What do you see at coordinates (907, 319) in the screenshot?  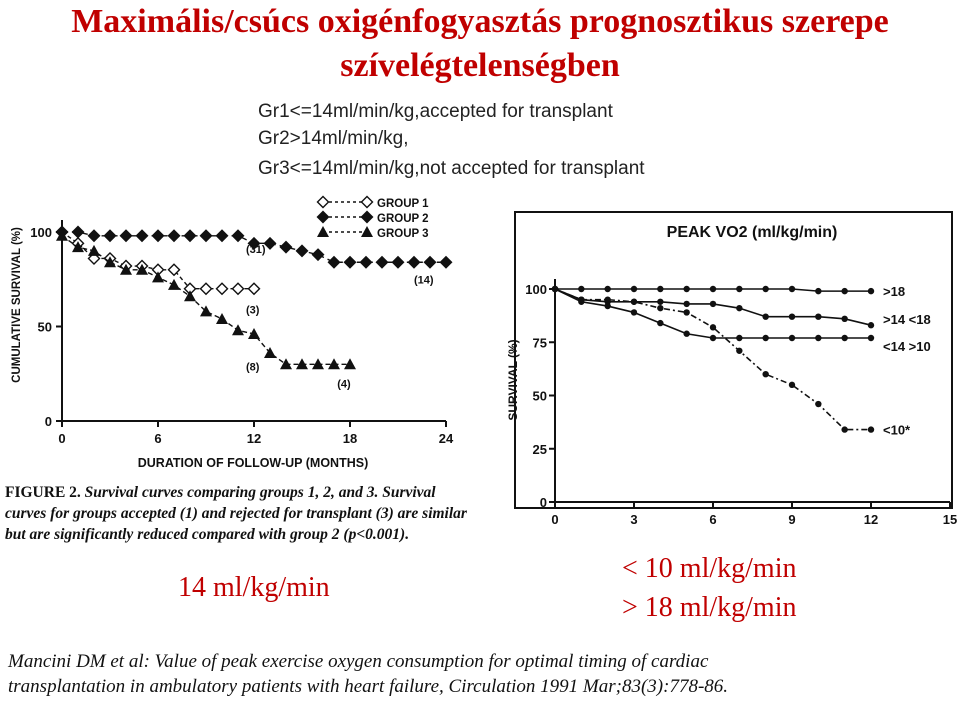 I see `series-end-label-vo2-2: >14 <18` at bounding box center [907, 319].